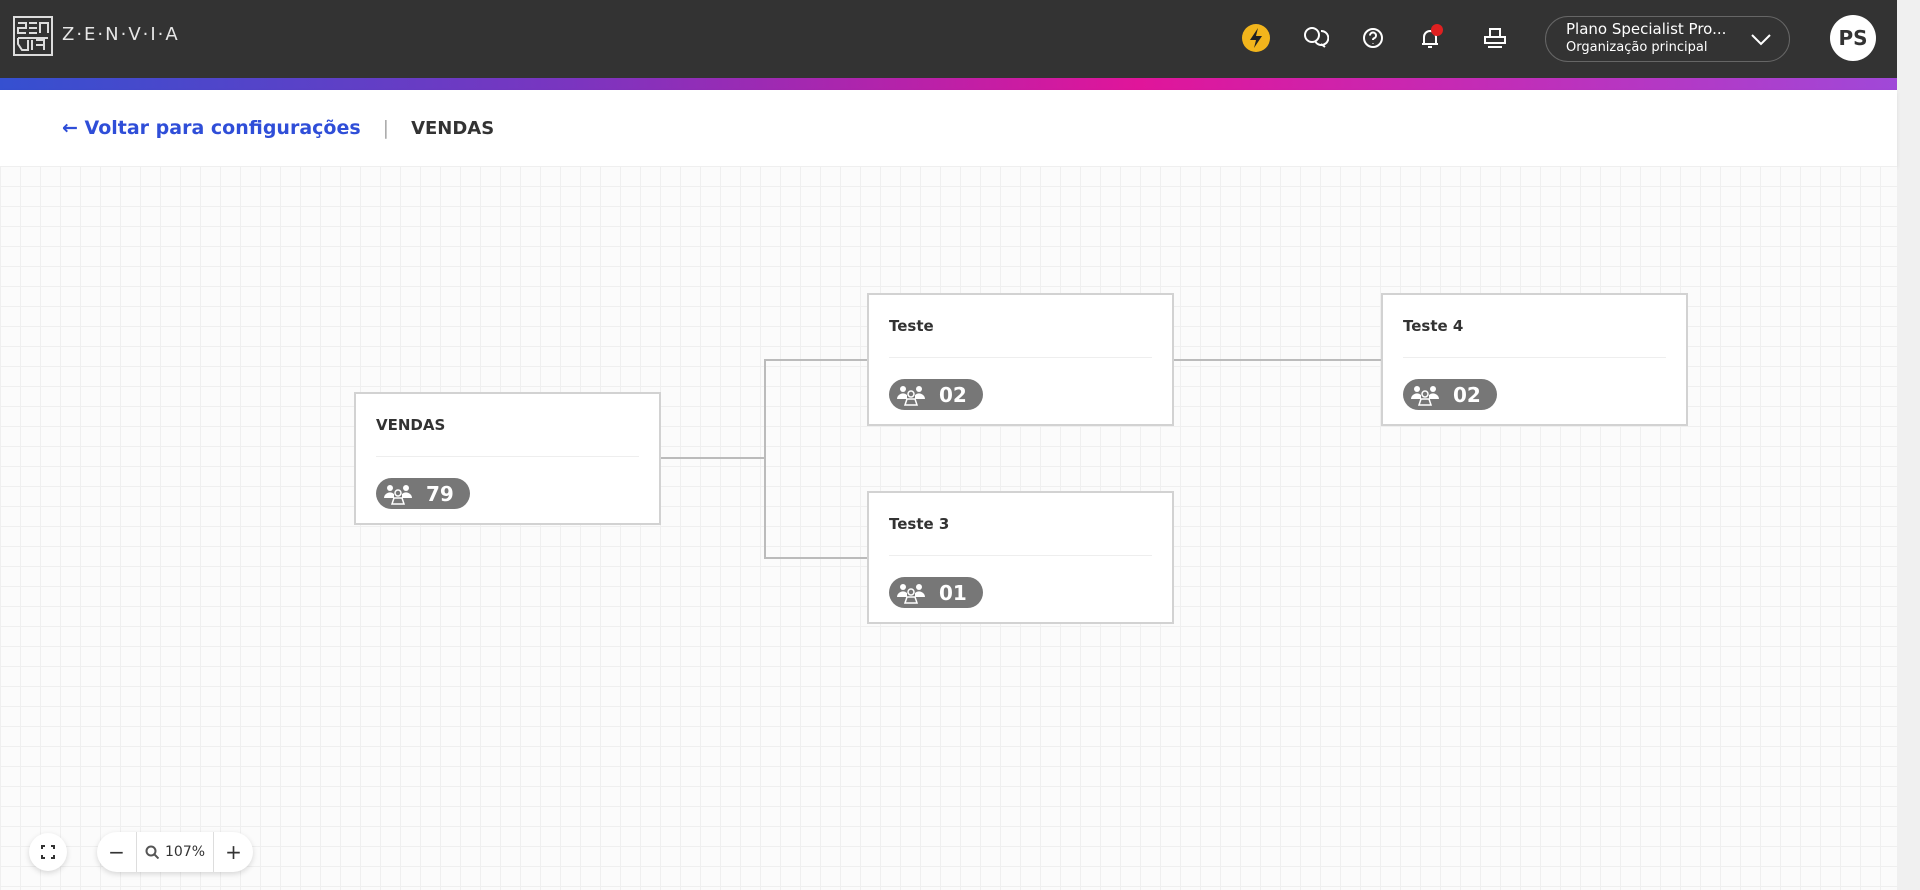 This screenshot has width=1920, height=890. I want to click on zoom-controls: − 107% +, so click(175, 852).